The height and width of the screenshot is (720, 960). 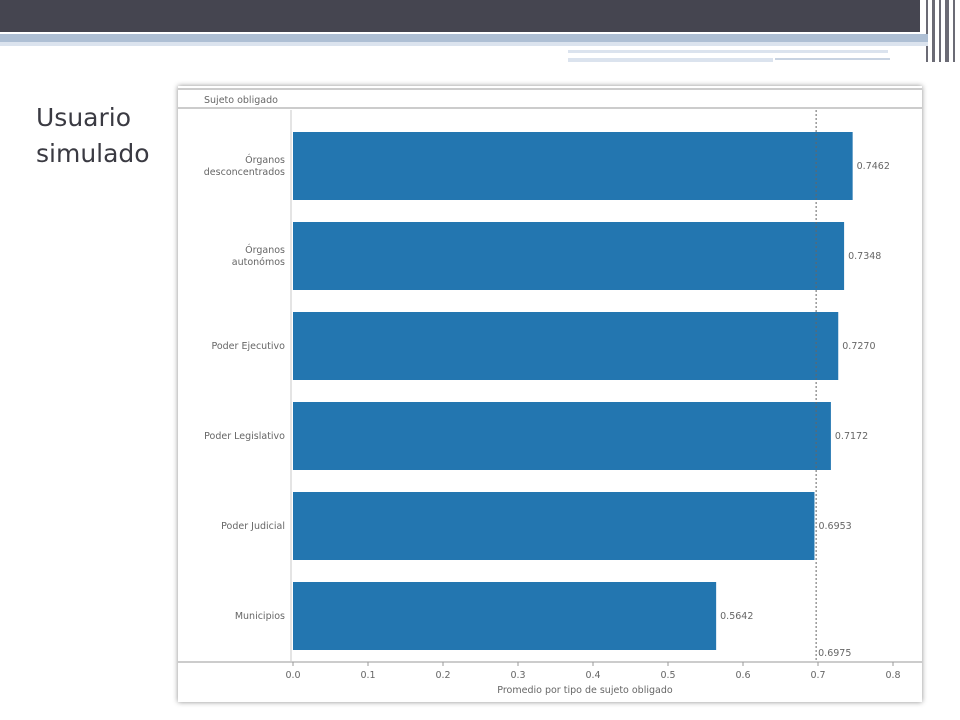 I want to click on x-tick-label: 0.0, so click(x=292, y=675).